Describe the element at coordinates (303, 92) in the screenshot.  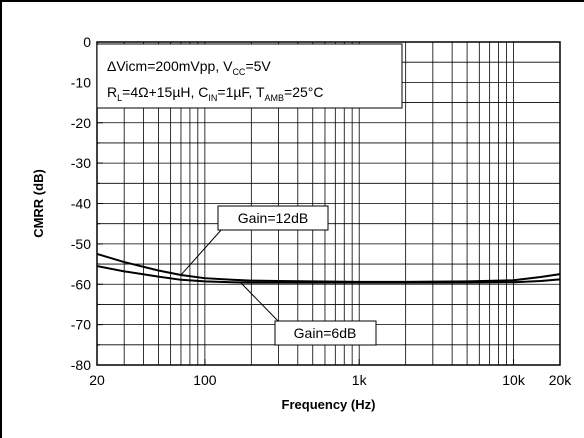
I see `conditions-line-2-part-4: =25°C` at that location.